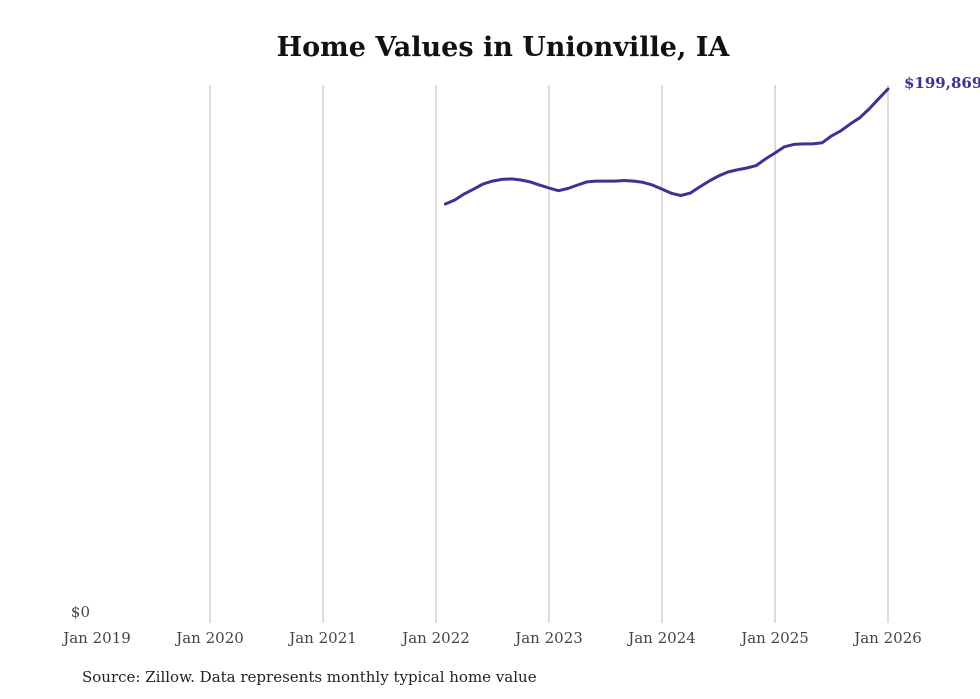 This screenshot has height=699, width=980. What do you see at coordinates (661, 638) in the screenshot?
I see `x-tick-label: Jan 2024` at bounding box center [661, 638].